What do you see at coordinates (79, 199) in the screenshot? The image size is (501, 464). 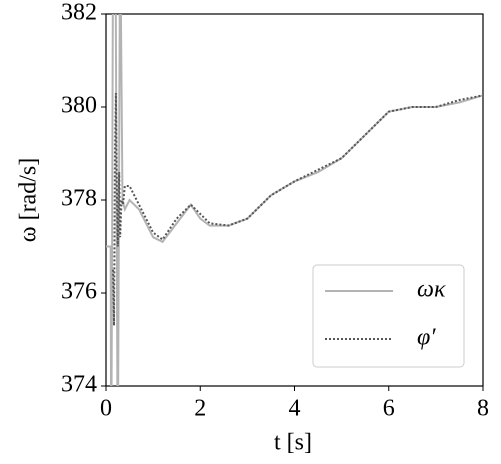 I see `y-tick-label: 378` at bounding box center [79, 199].